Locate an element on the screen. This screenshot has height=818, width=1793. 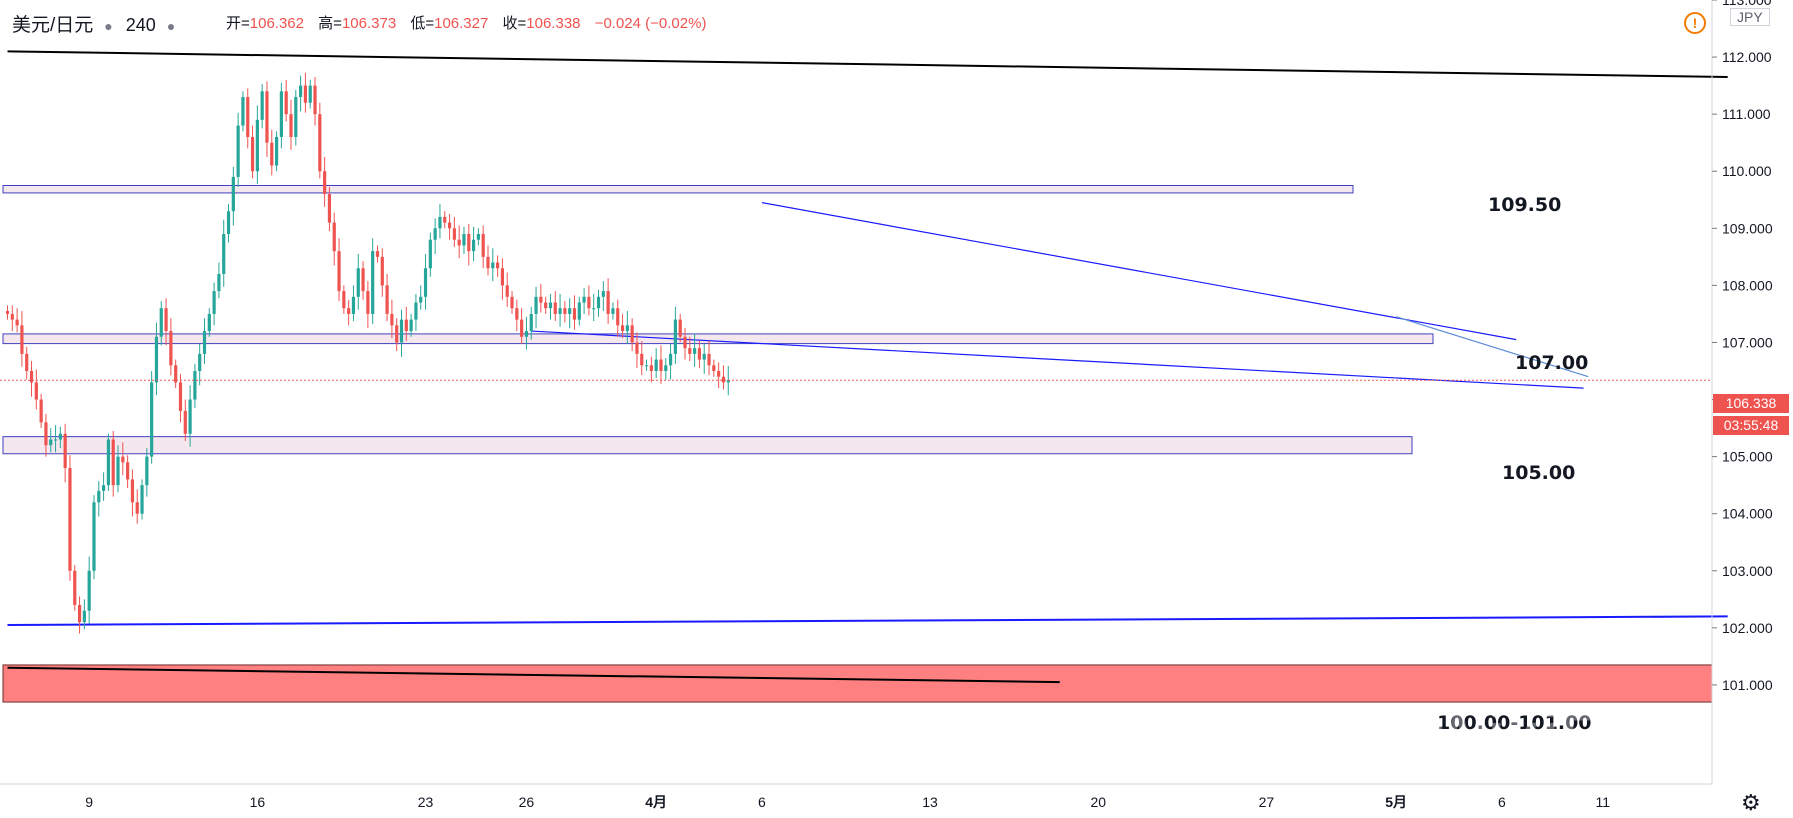
y-tick-label: 113.000 is located at coordinates (1747, 4).